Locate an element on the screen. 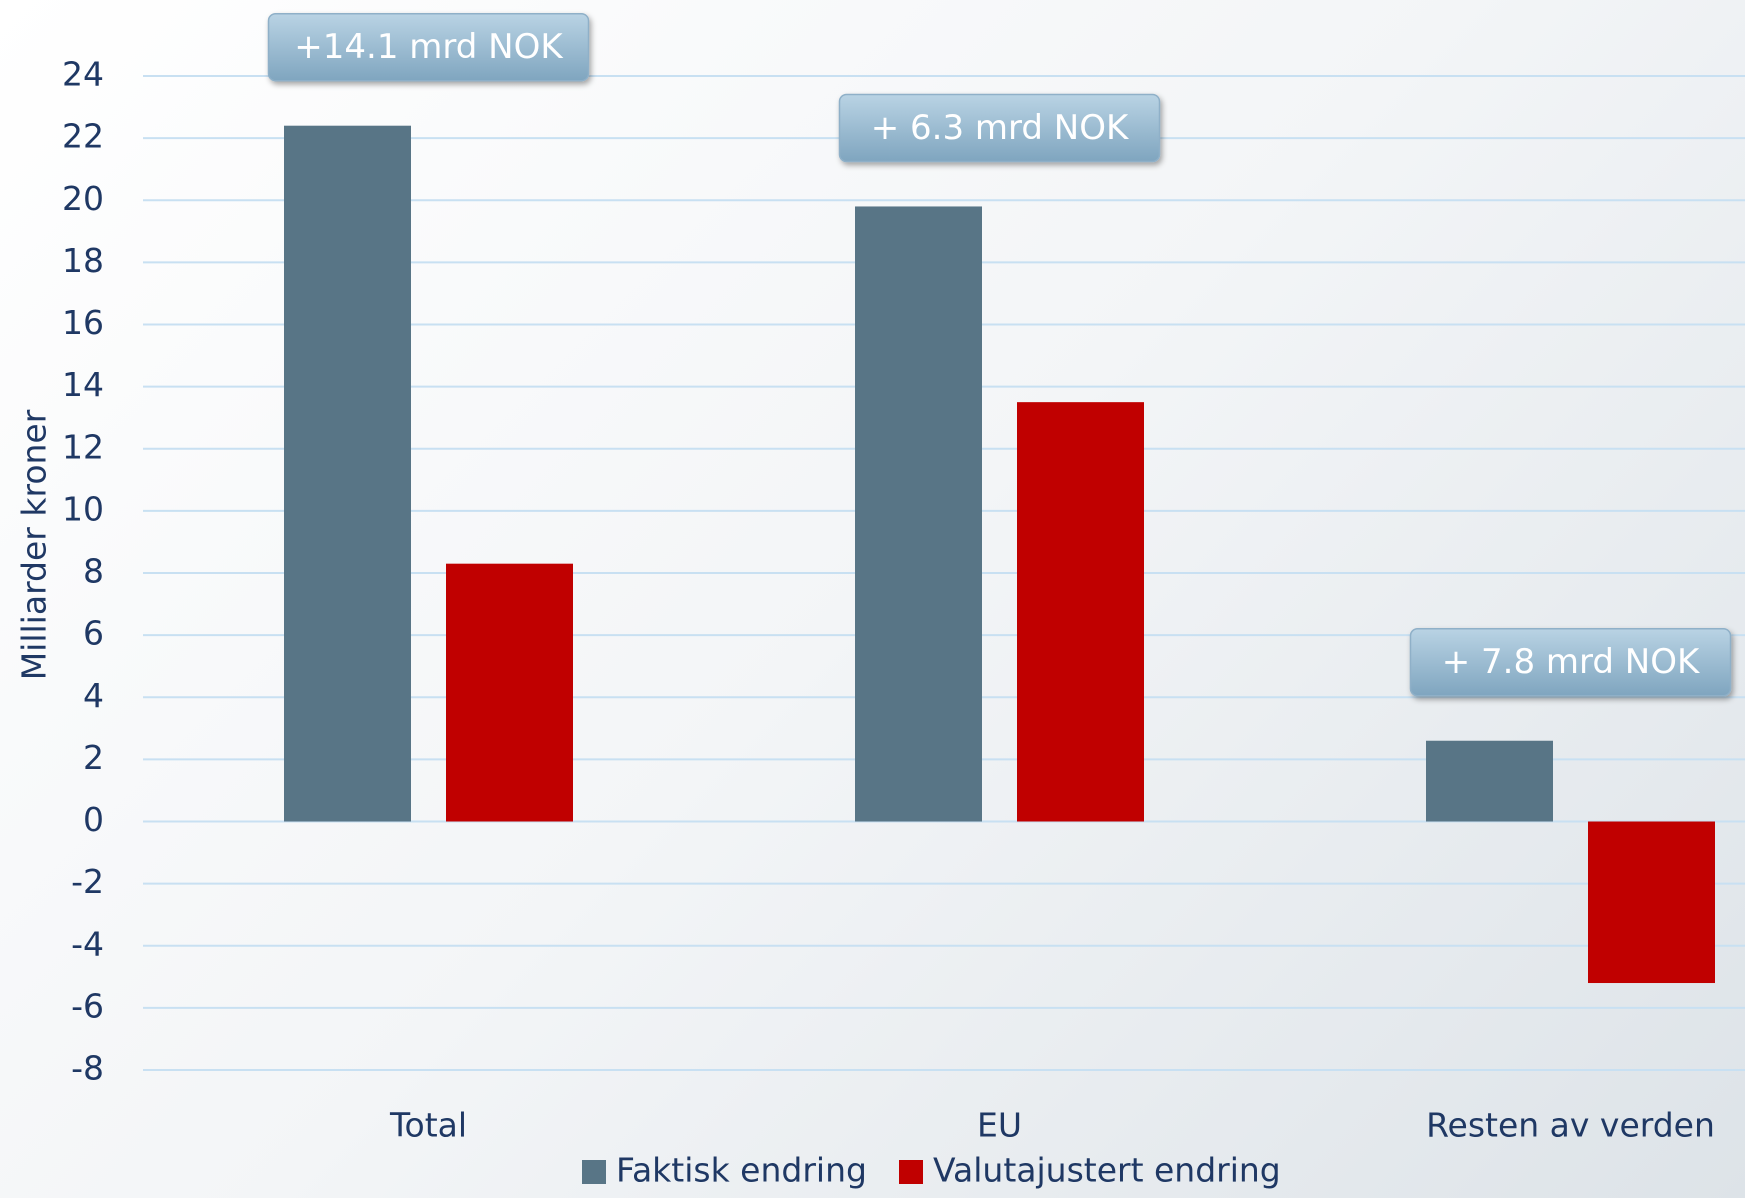  legend-label: Valutajustert endring is located at coordinates (1107, 1170).